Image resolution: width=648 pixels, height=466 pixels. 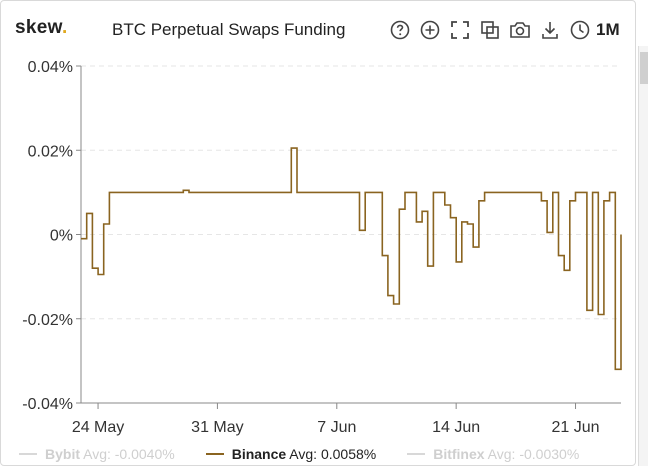 I want to click on toolbar: 1M, so click(x=504, y=30).